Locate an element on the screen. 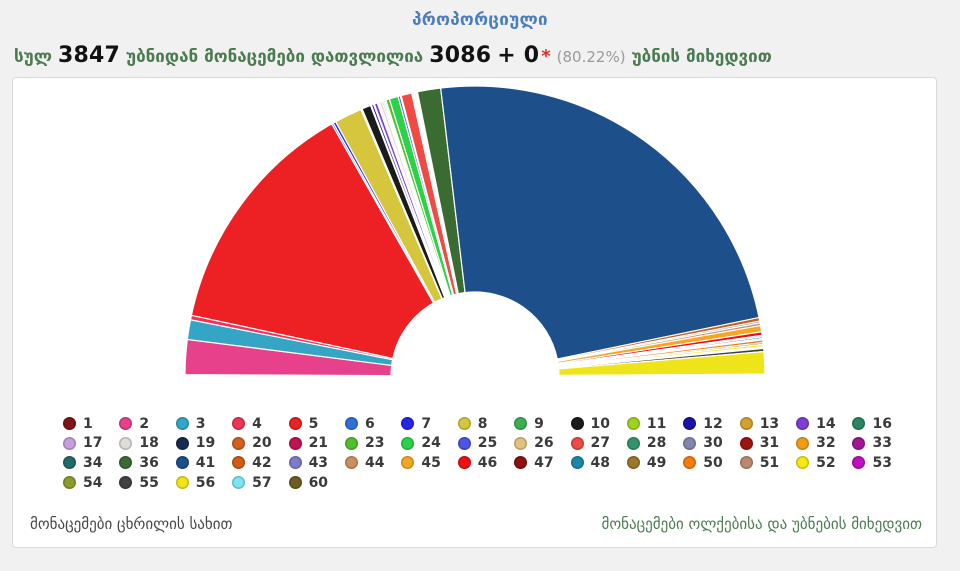 The height and width of the screenshot is (571, 960). legend-number: 36 is located at coordinates (149, 462).